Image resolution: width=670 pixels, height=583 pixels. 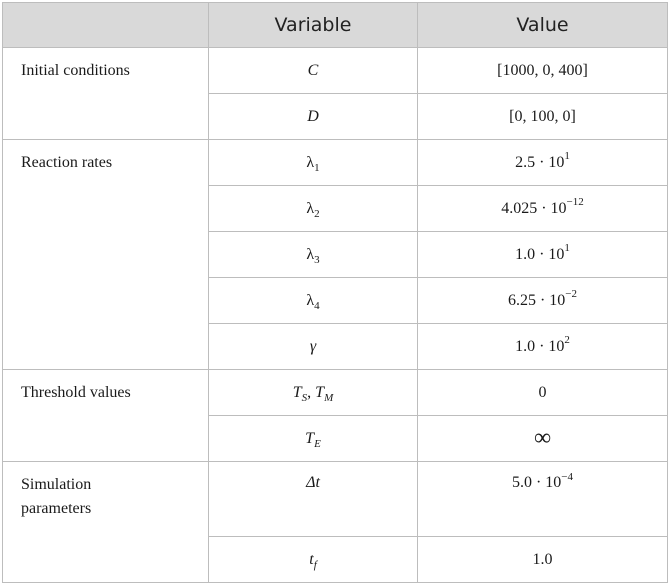 I want to click on header-empty-cell, so click(x=105, y=25).